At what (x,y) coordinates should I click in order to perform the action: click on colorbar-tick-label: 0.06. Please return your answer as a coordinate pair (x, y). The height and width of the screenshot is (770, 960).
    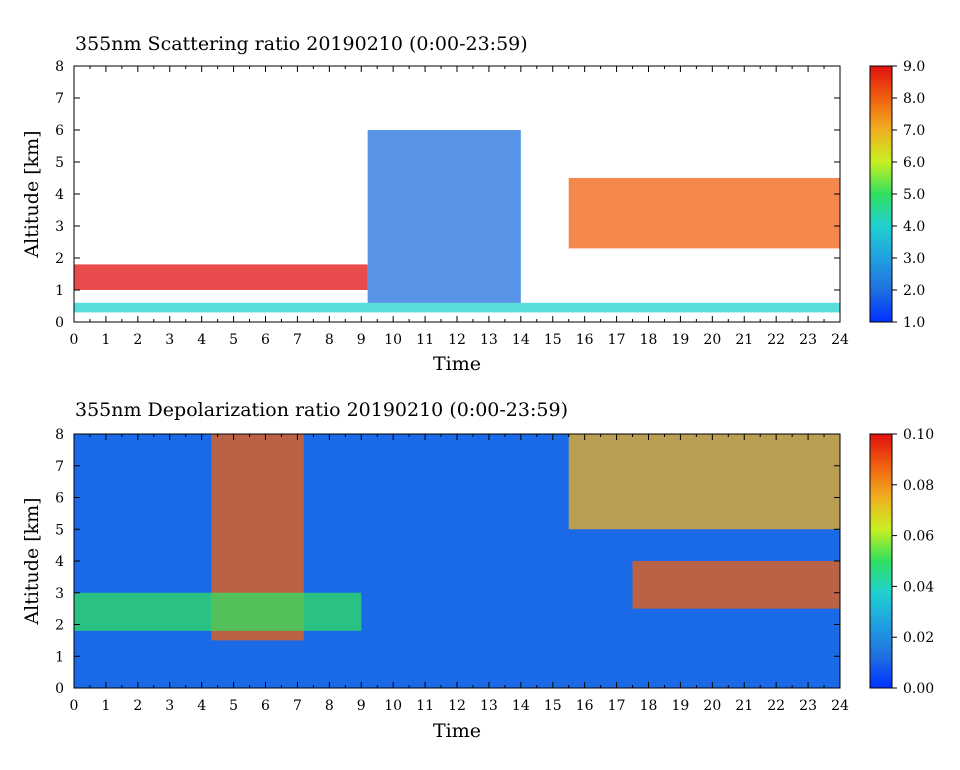
    Looking at the image, I should click on (918, 537).